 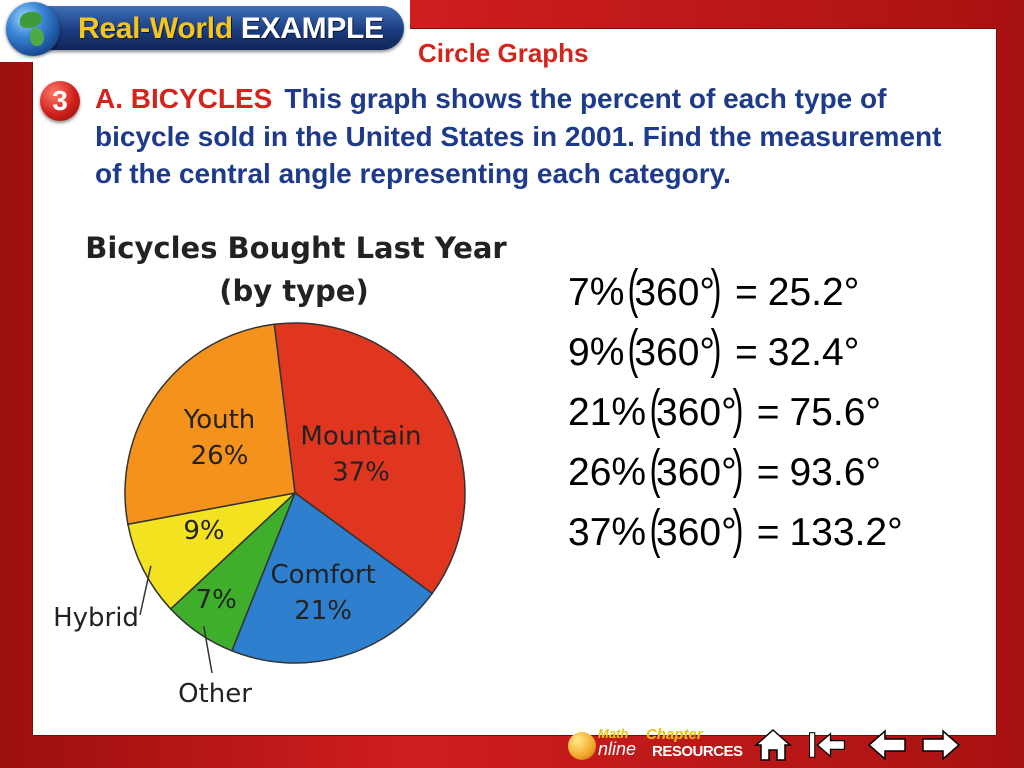 What do you see at coordinates (293, 291) in the screenshot?
I see `chart-subtitle: (by type)` at bounding box center [293, 291].